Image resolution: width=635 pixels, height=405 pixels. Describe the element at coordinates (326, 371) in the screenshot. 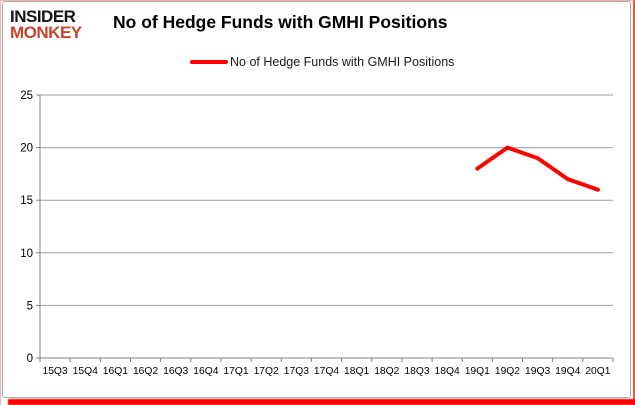

I see `x-tick-label: 17Q4` at that location.